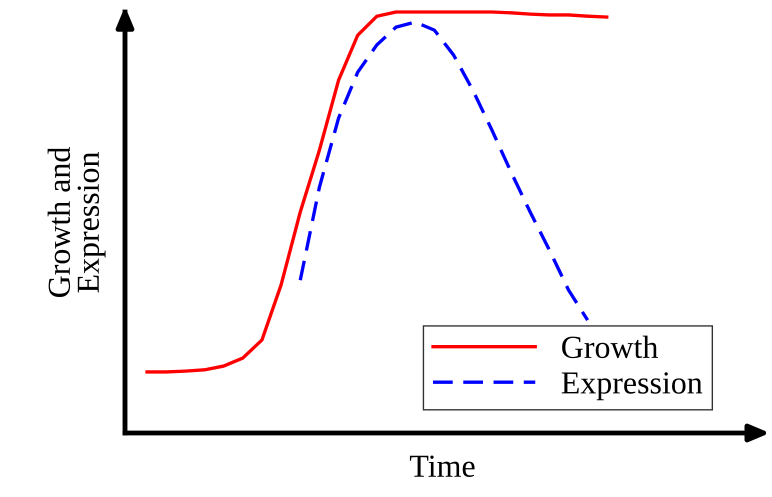  What do you see at coordinates (77, 222) in the screenshot?
I see `y-axis-title: Growth and Expression` at bounding box center [77, 222].